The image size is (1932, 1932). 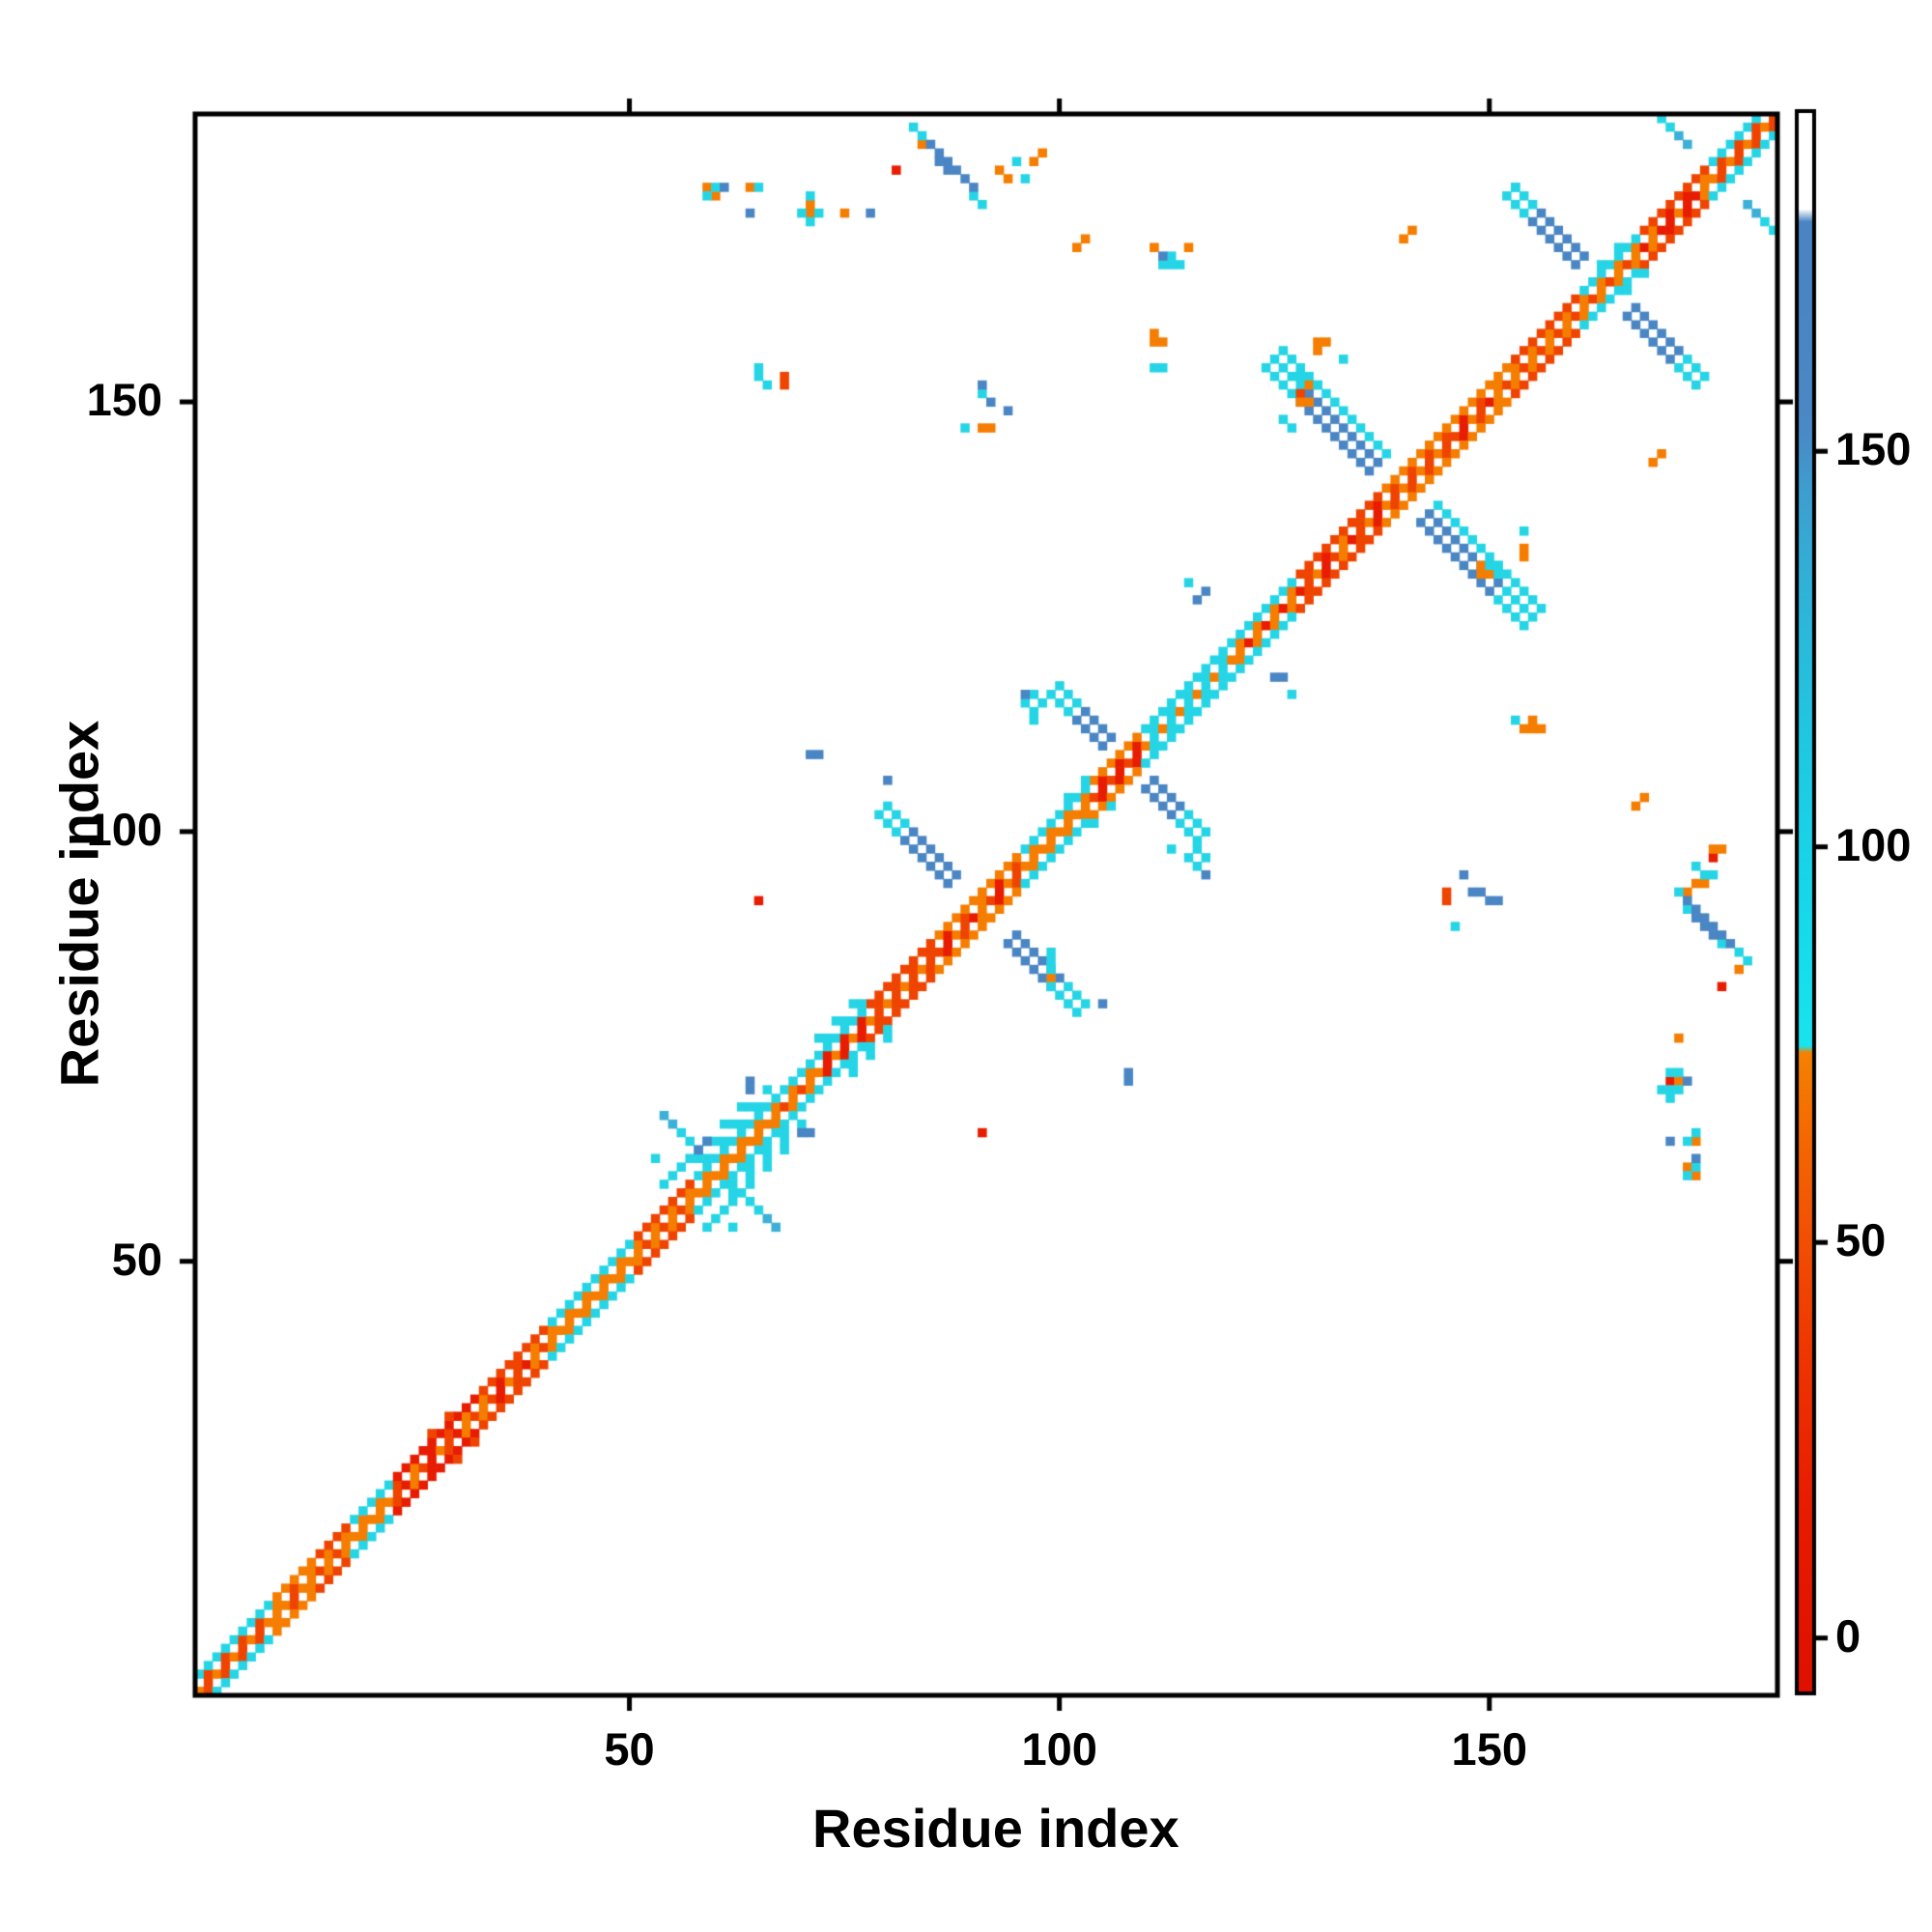 What do you see at coordinates (1059, 1749) in the screenshot?
I see `x-tick-label: 100` at bounding box center [1059, 1749].